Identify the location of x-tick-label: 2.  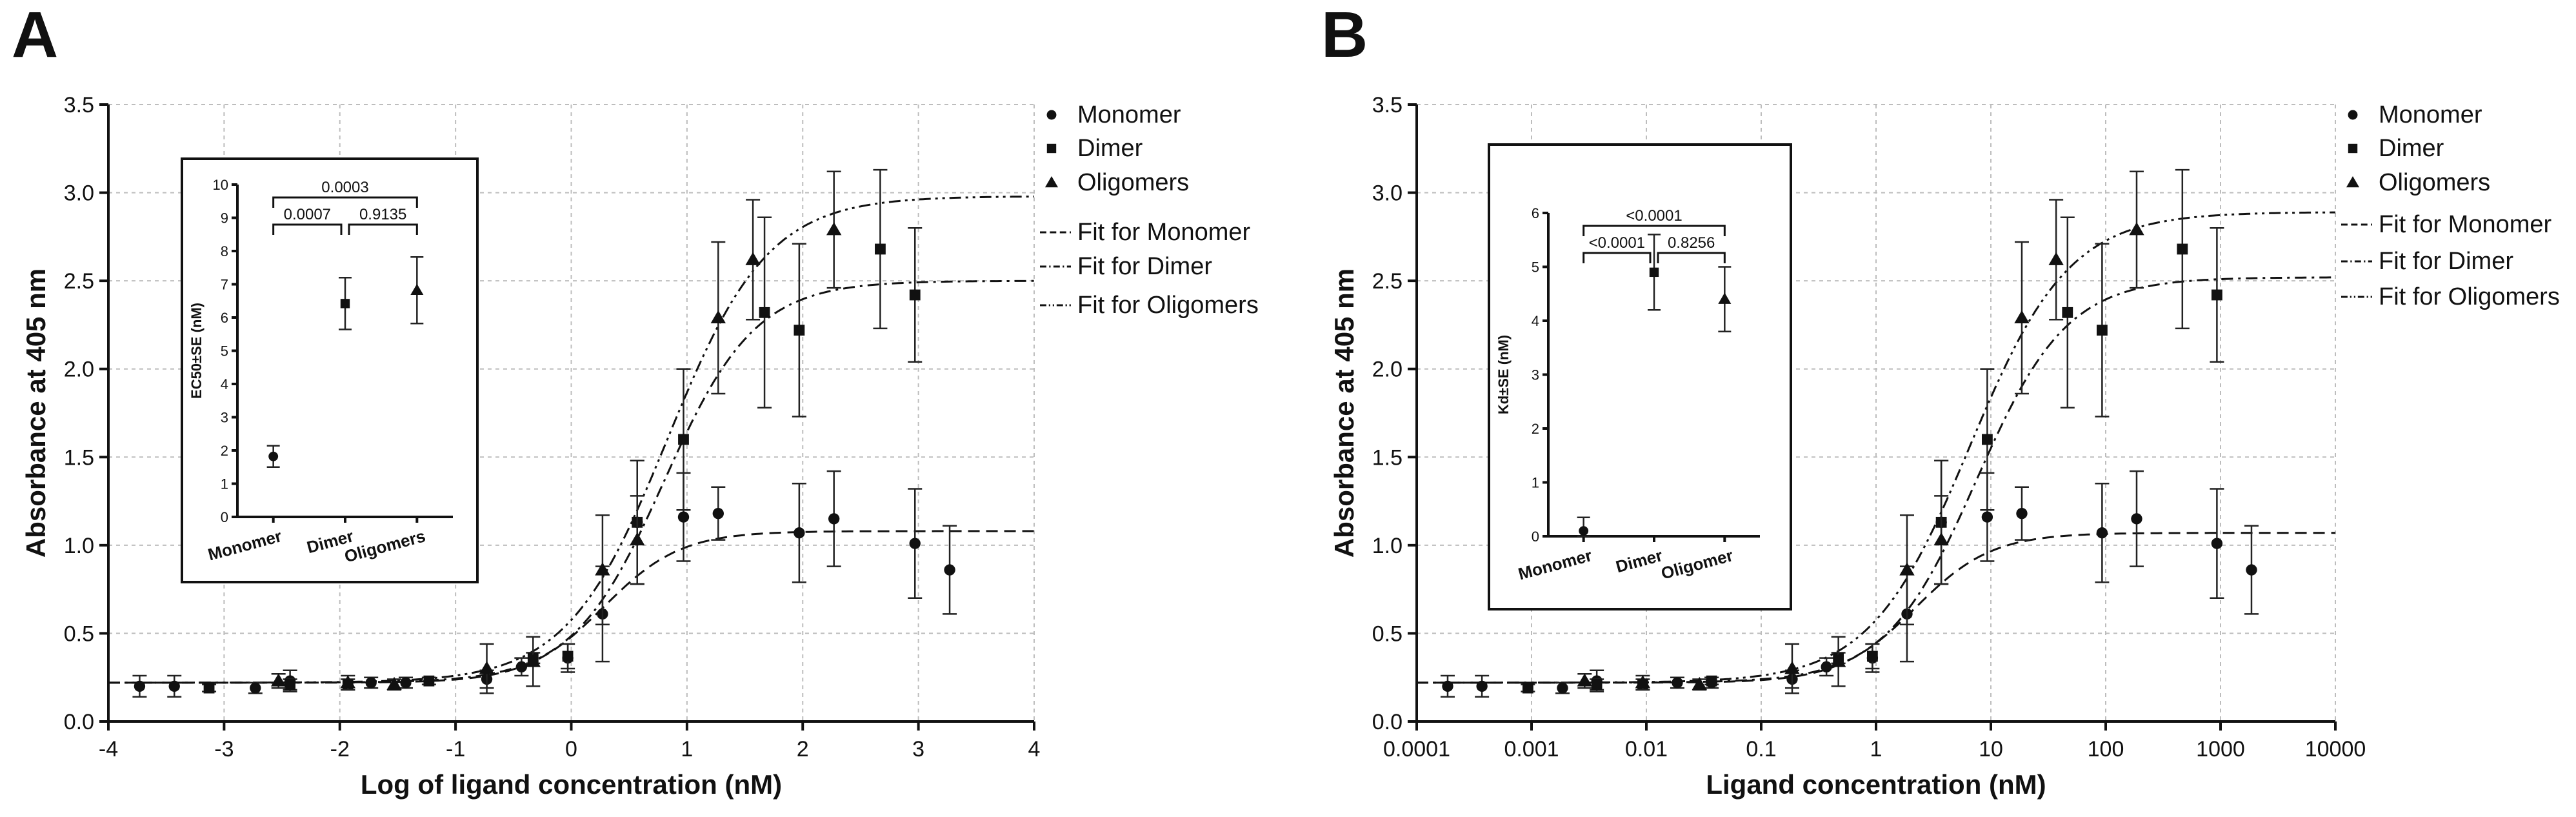
(803, 749).